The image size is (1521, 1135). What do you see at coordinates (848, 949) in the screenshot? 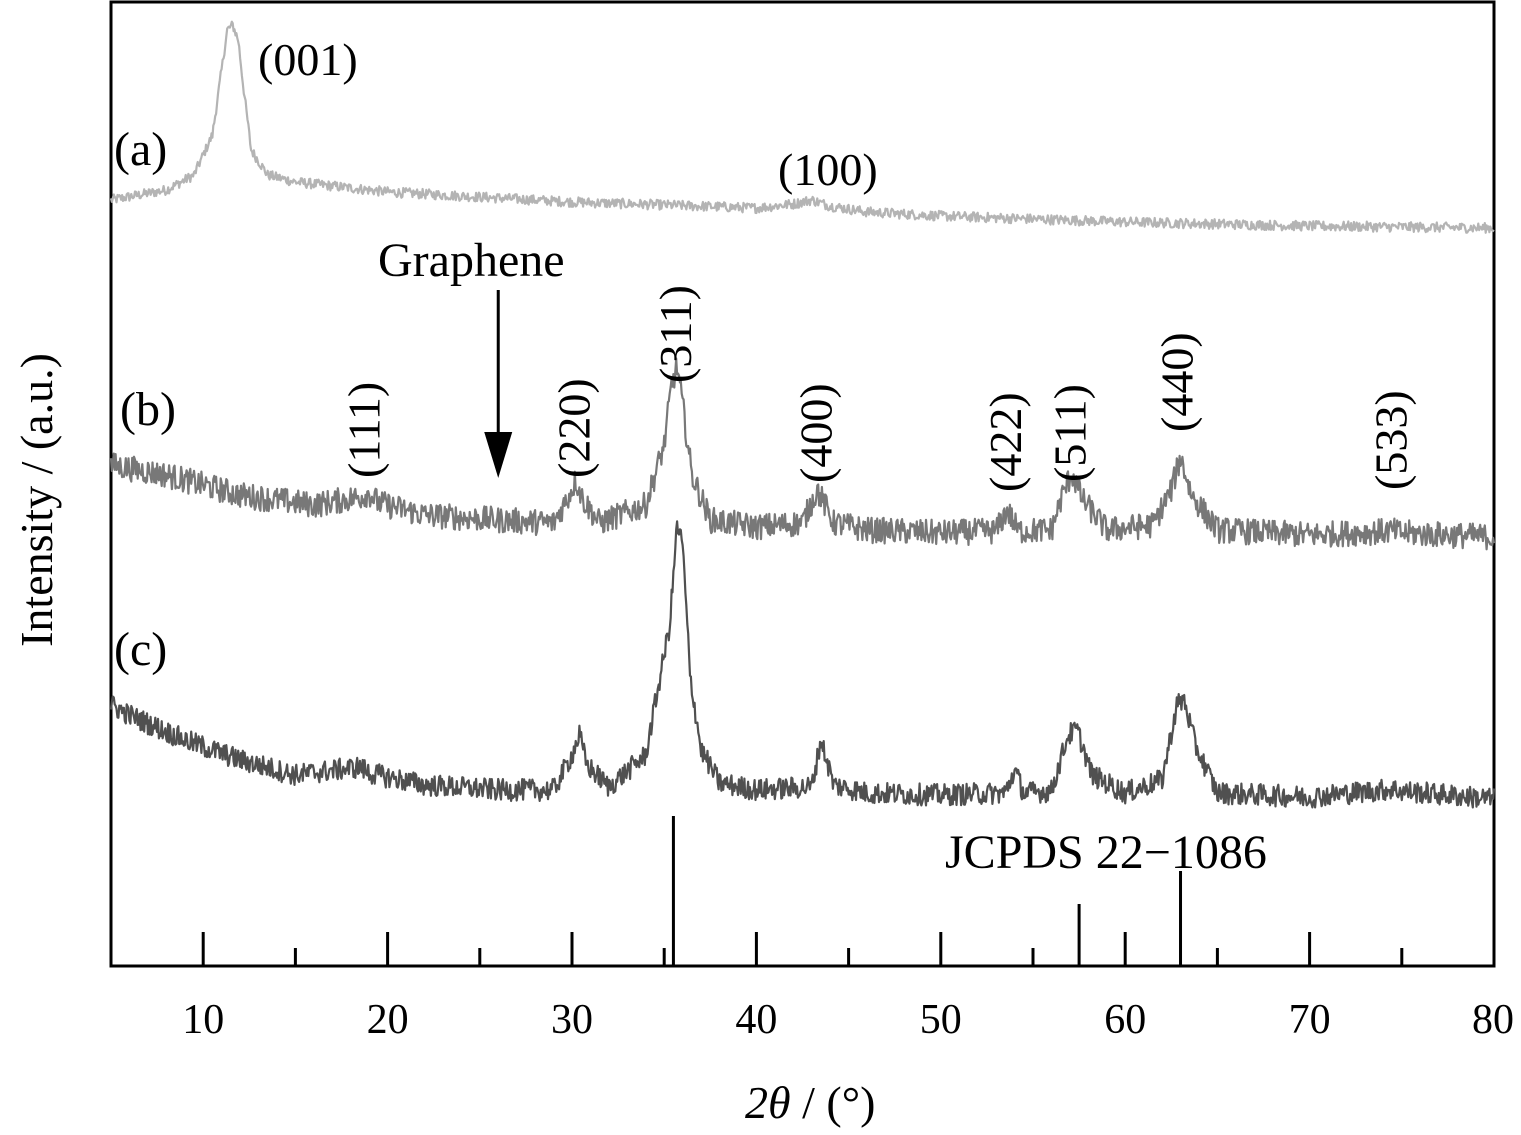
I see `x-axis-ticks` at bounding box center [848, 949].